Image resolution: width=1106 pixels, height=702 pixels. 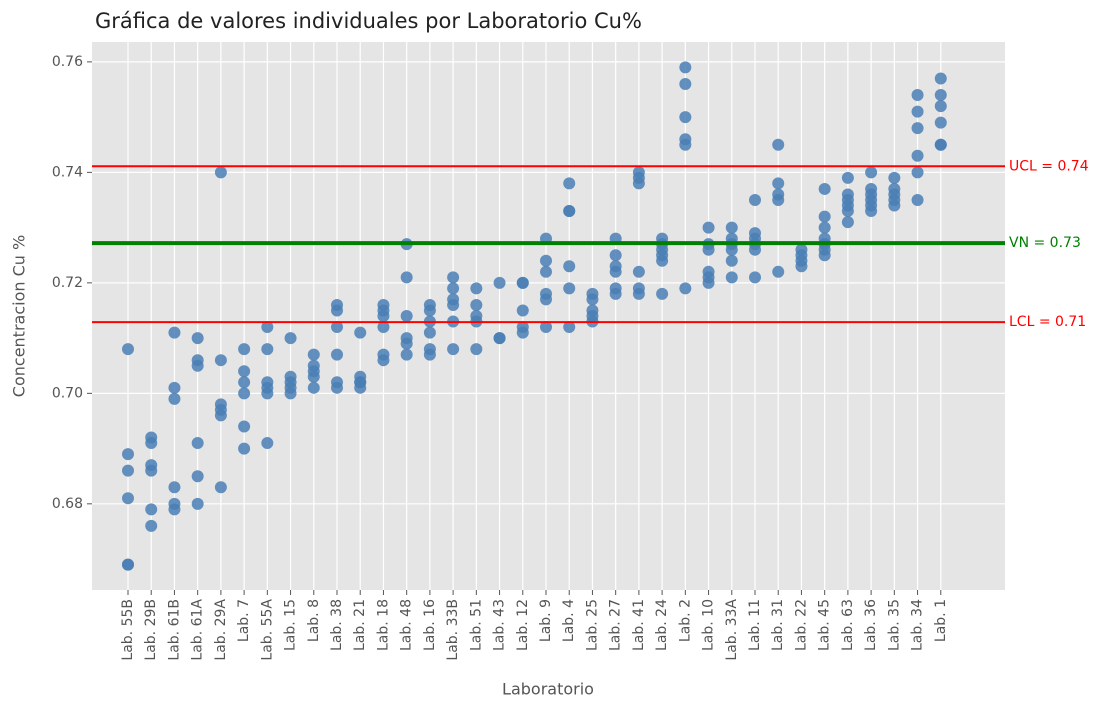 I want to click on x-tick-label: Lab. 33A, so click(x=732, y=630).